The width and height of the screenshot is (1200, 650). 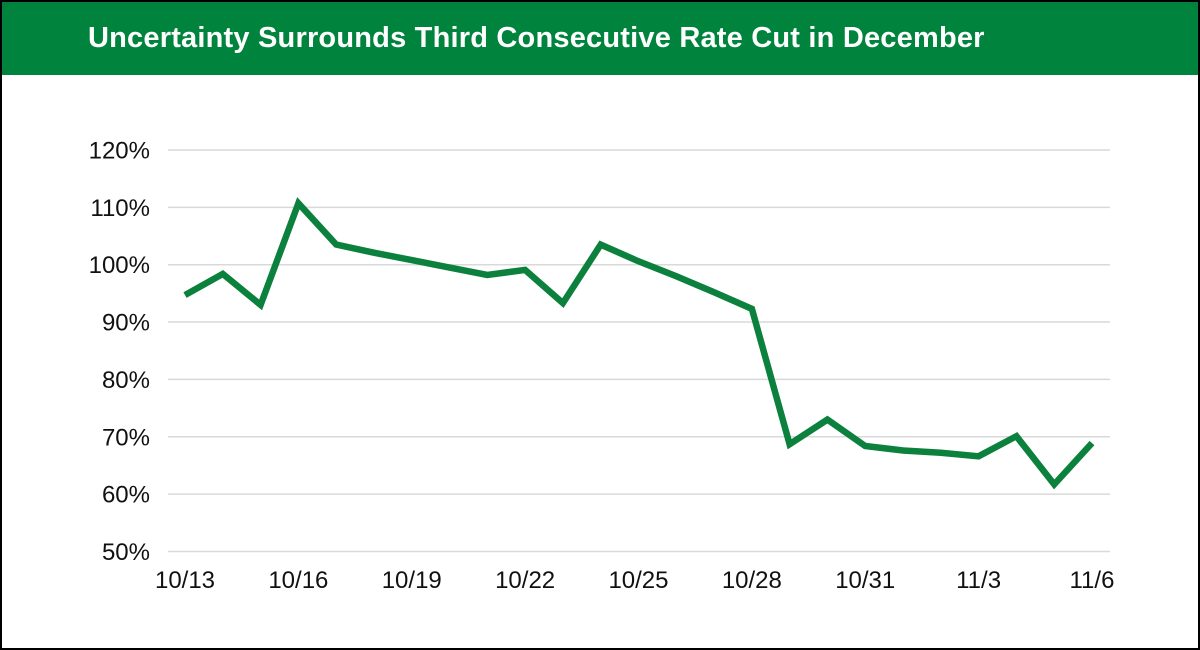 I want to click on x-axis-tick-label: 10/31, so click(x=865, y=580).